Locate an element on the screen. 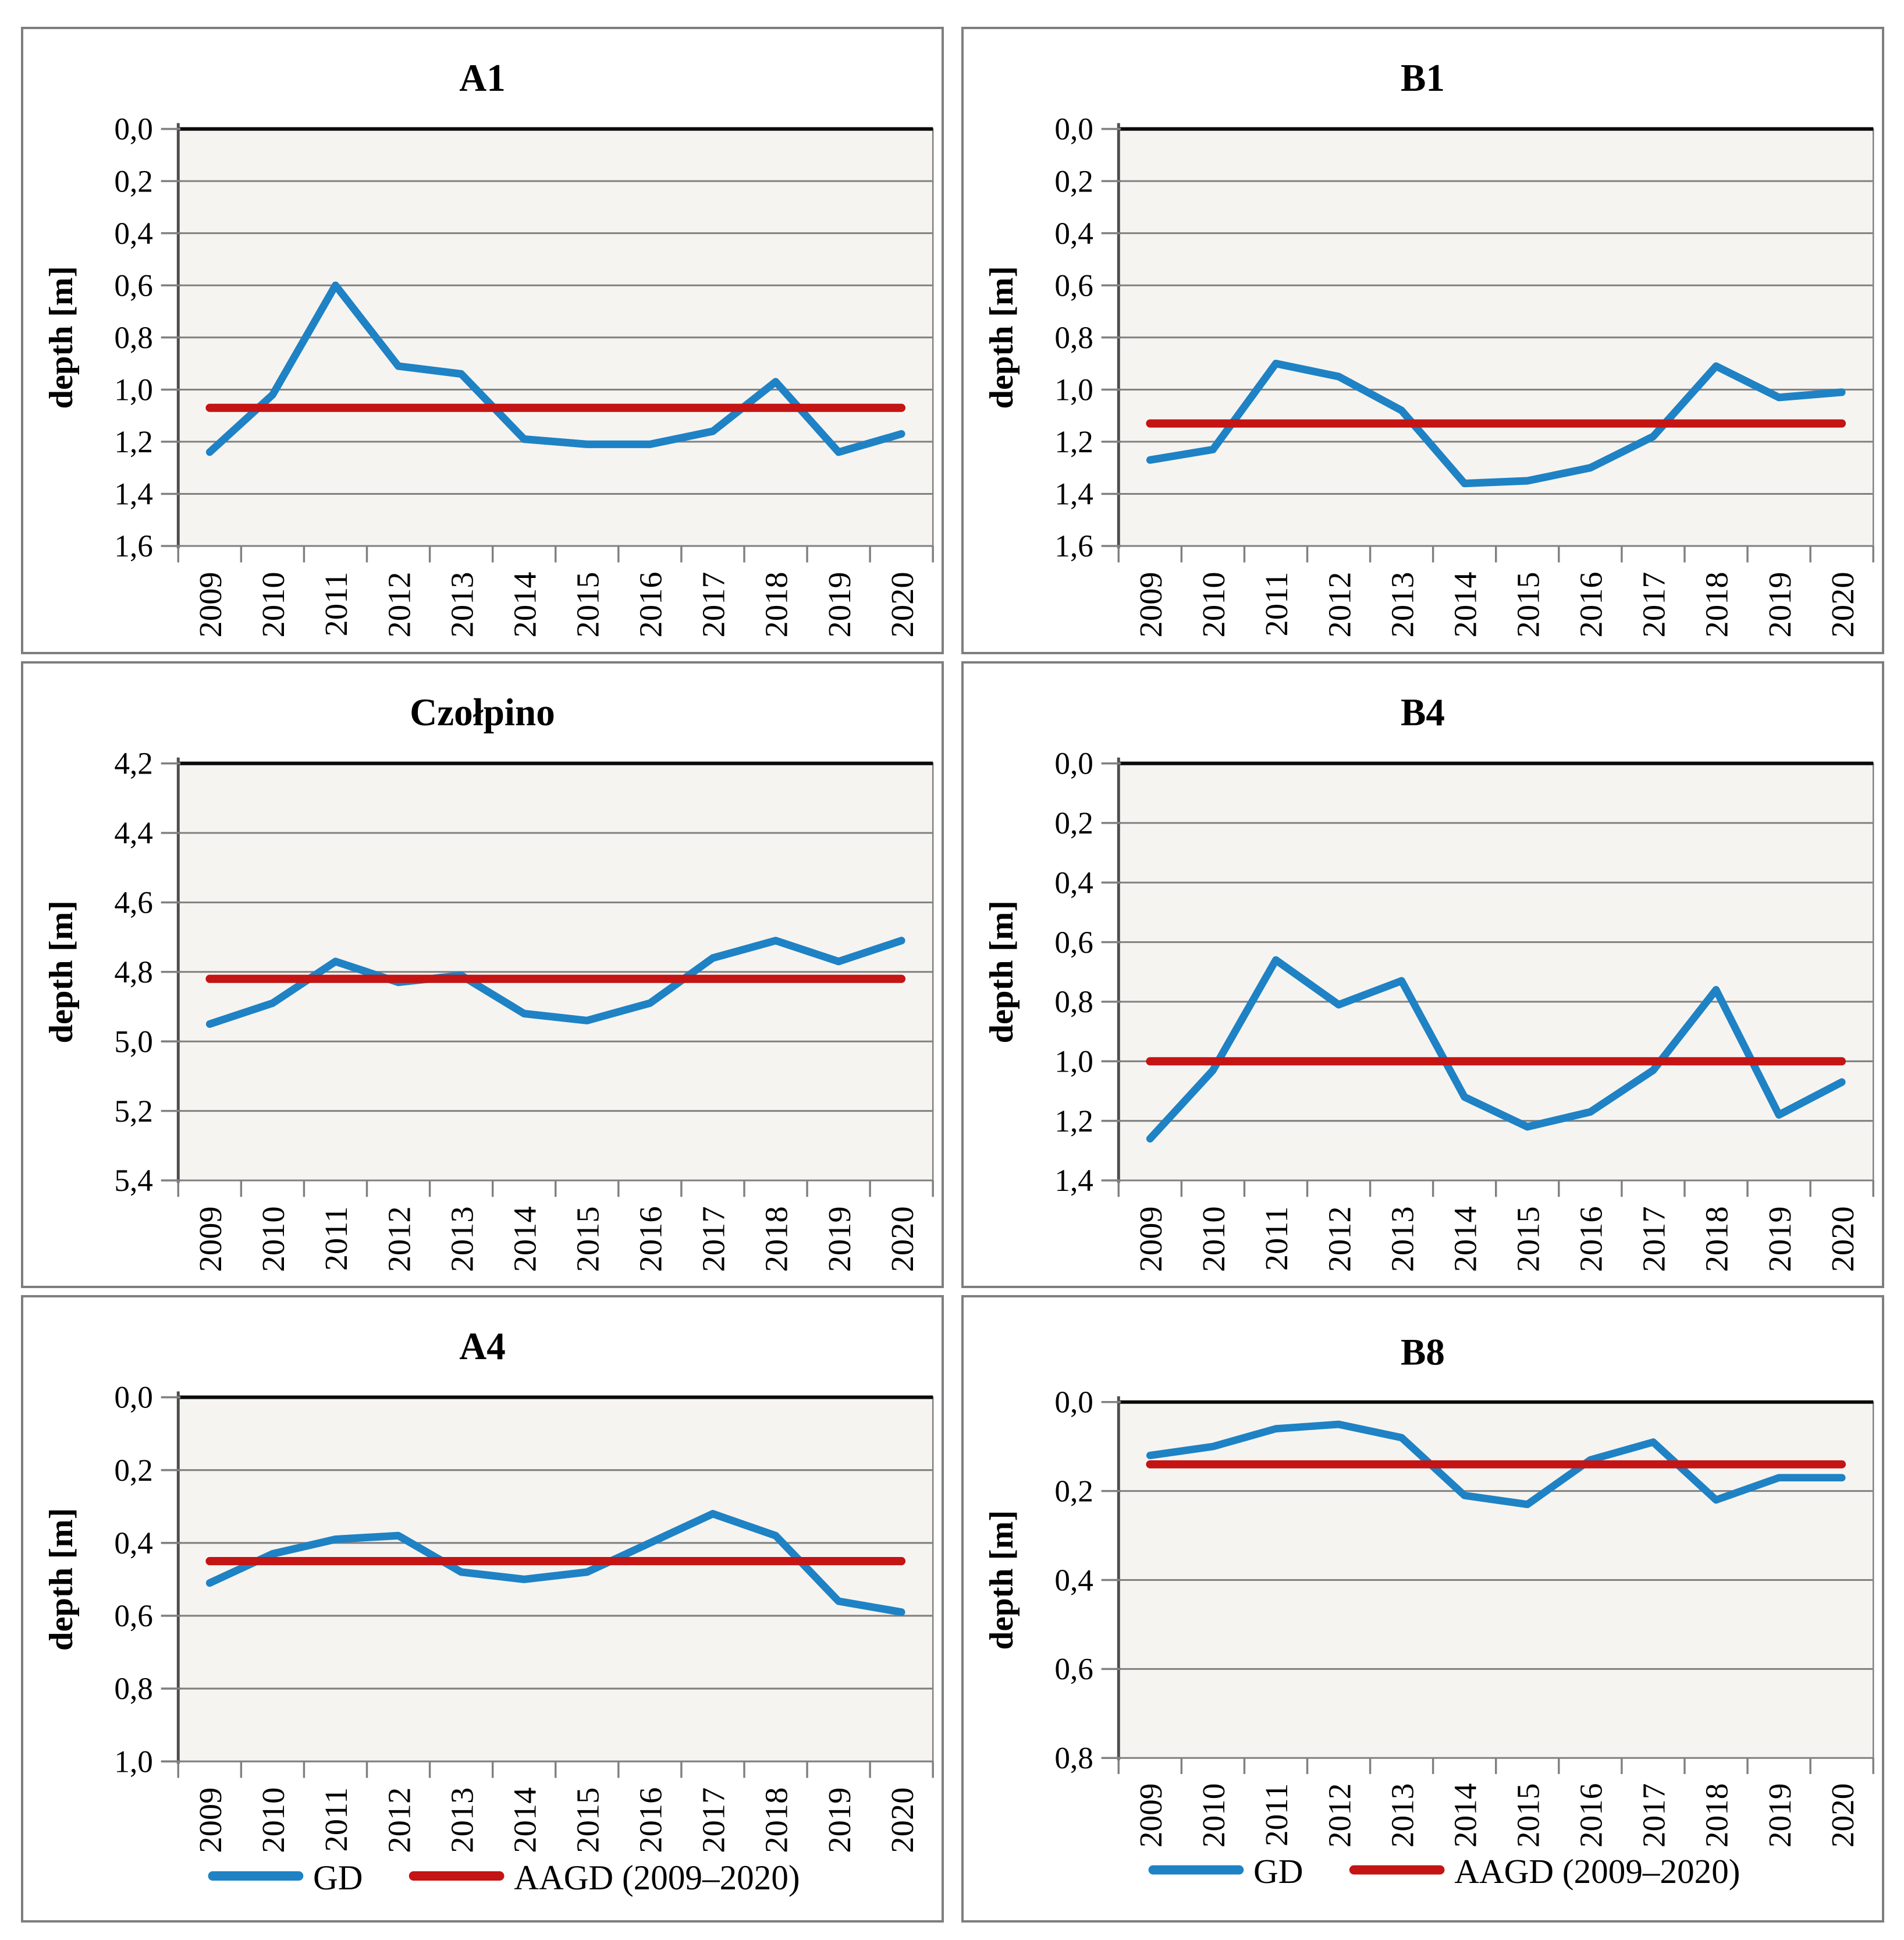 The height and width of the screenshot is (1940, 1904). y-tick-label: 5,2 is located at coordinates (133, 1111).